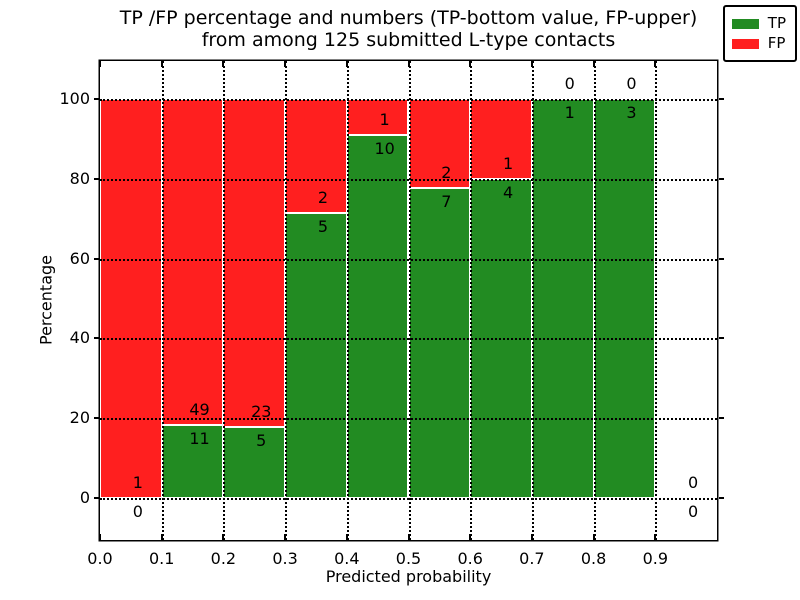 This screenshot has height=600, width=800. I want to click on legend-label-tp: TP, so click(776, 23).